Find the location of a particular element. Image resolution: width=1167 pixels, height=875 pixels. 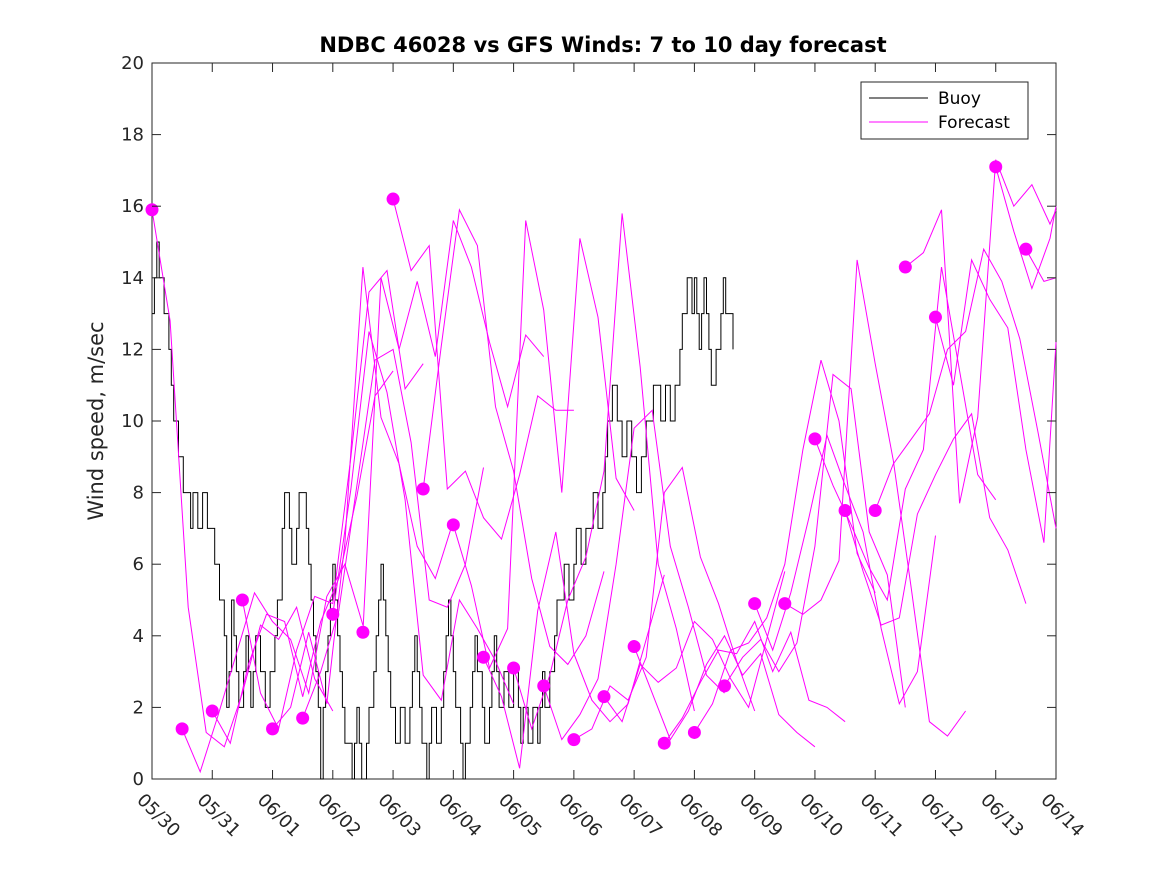

y-tick-label: 16 is located at coordinates (132, 206).